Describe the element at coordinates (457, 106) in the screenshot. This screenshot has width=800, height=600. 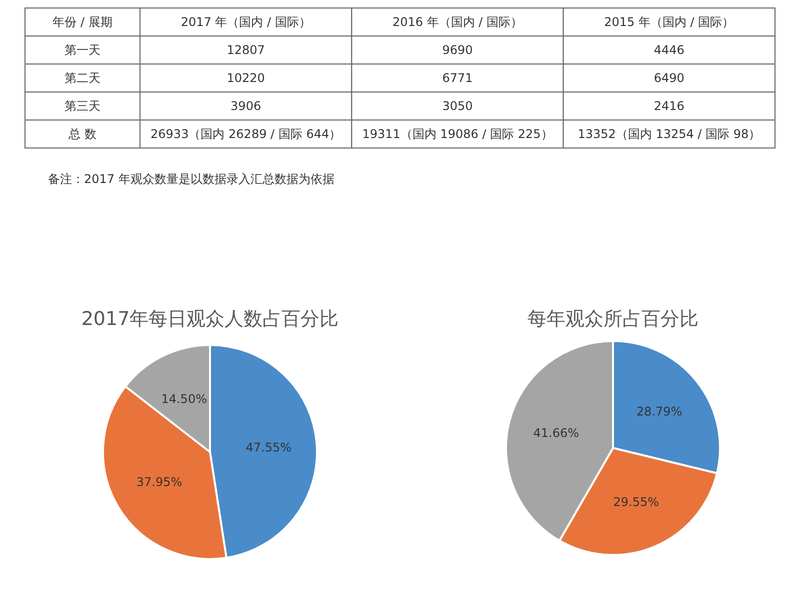
I see `data-label: 3050` at that location.